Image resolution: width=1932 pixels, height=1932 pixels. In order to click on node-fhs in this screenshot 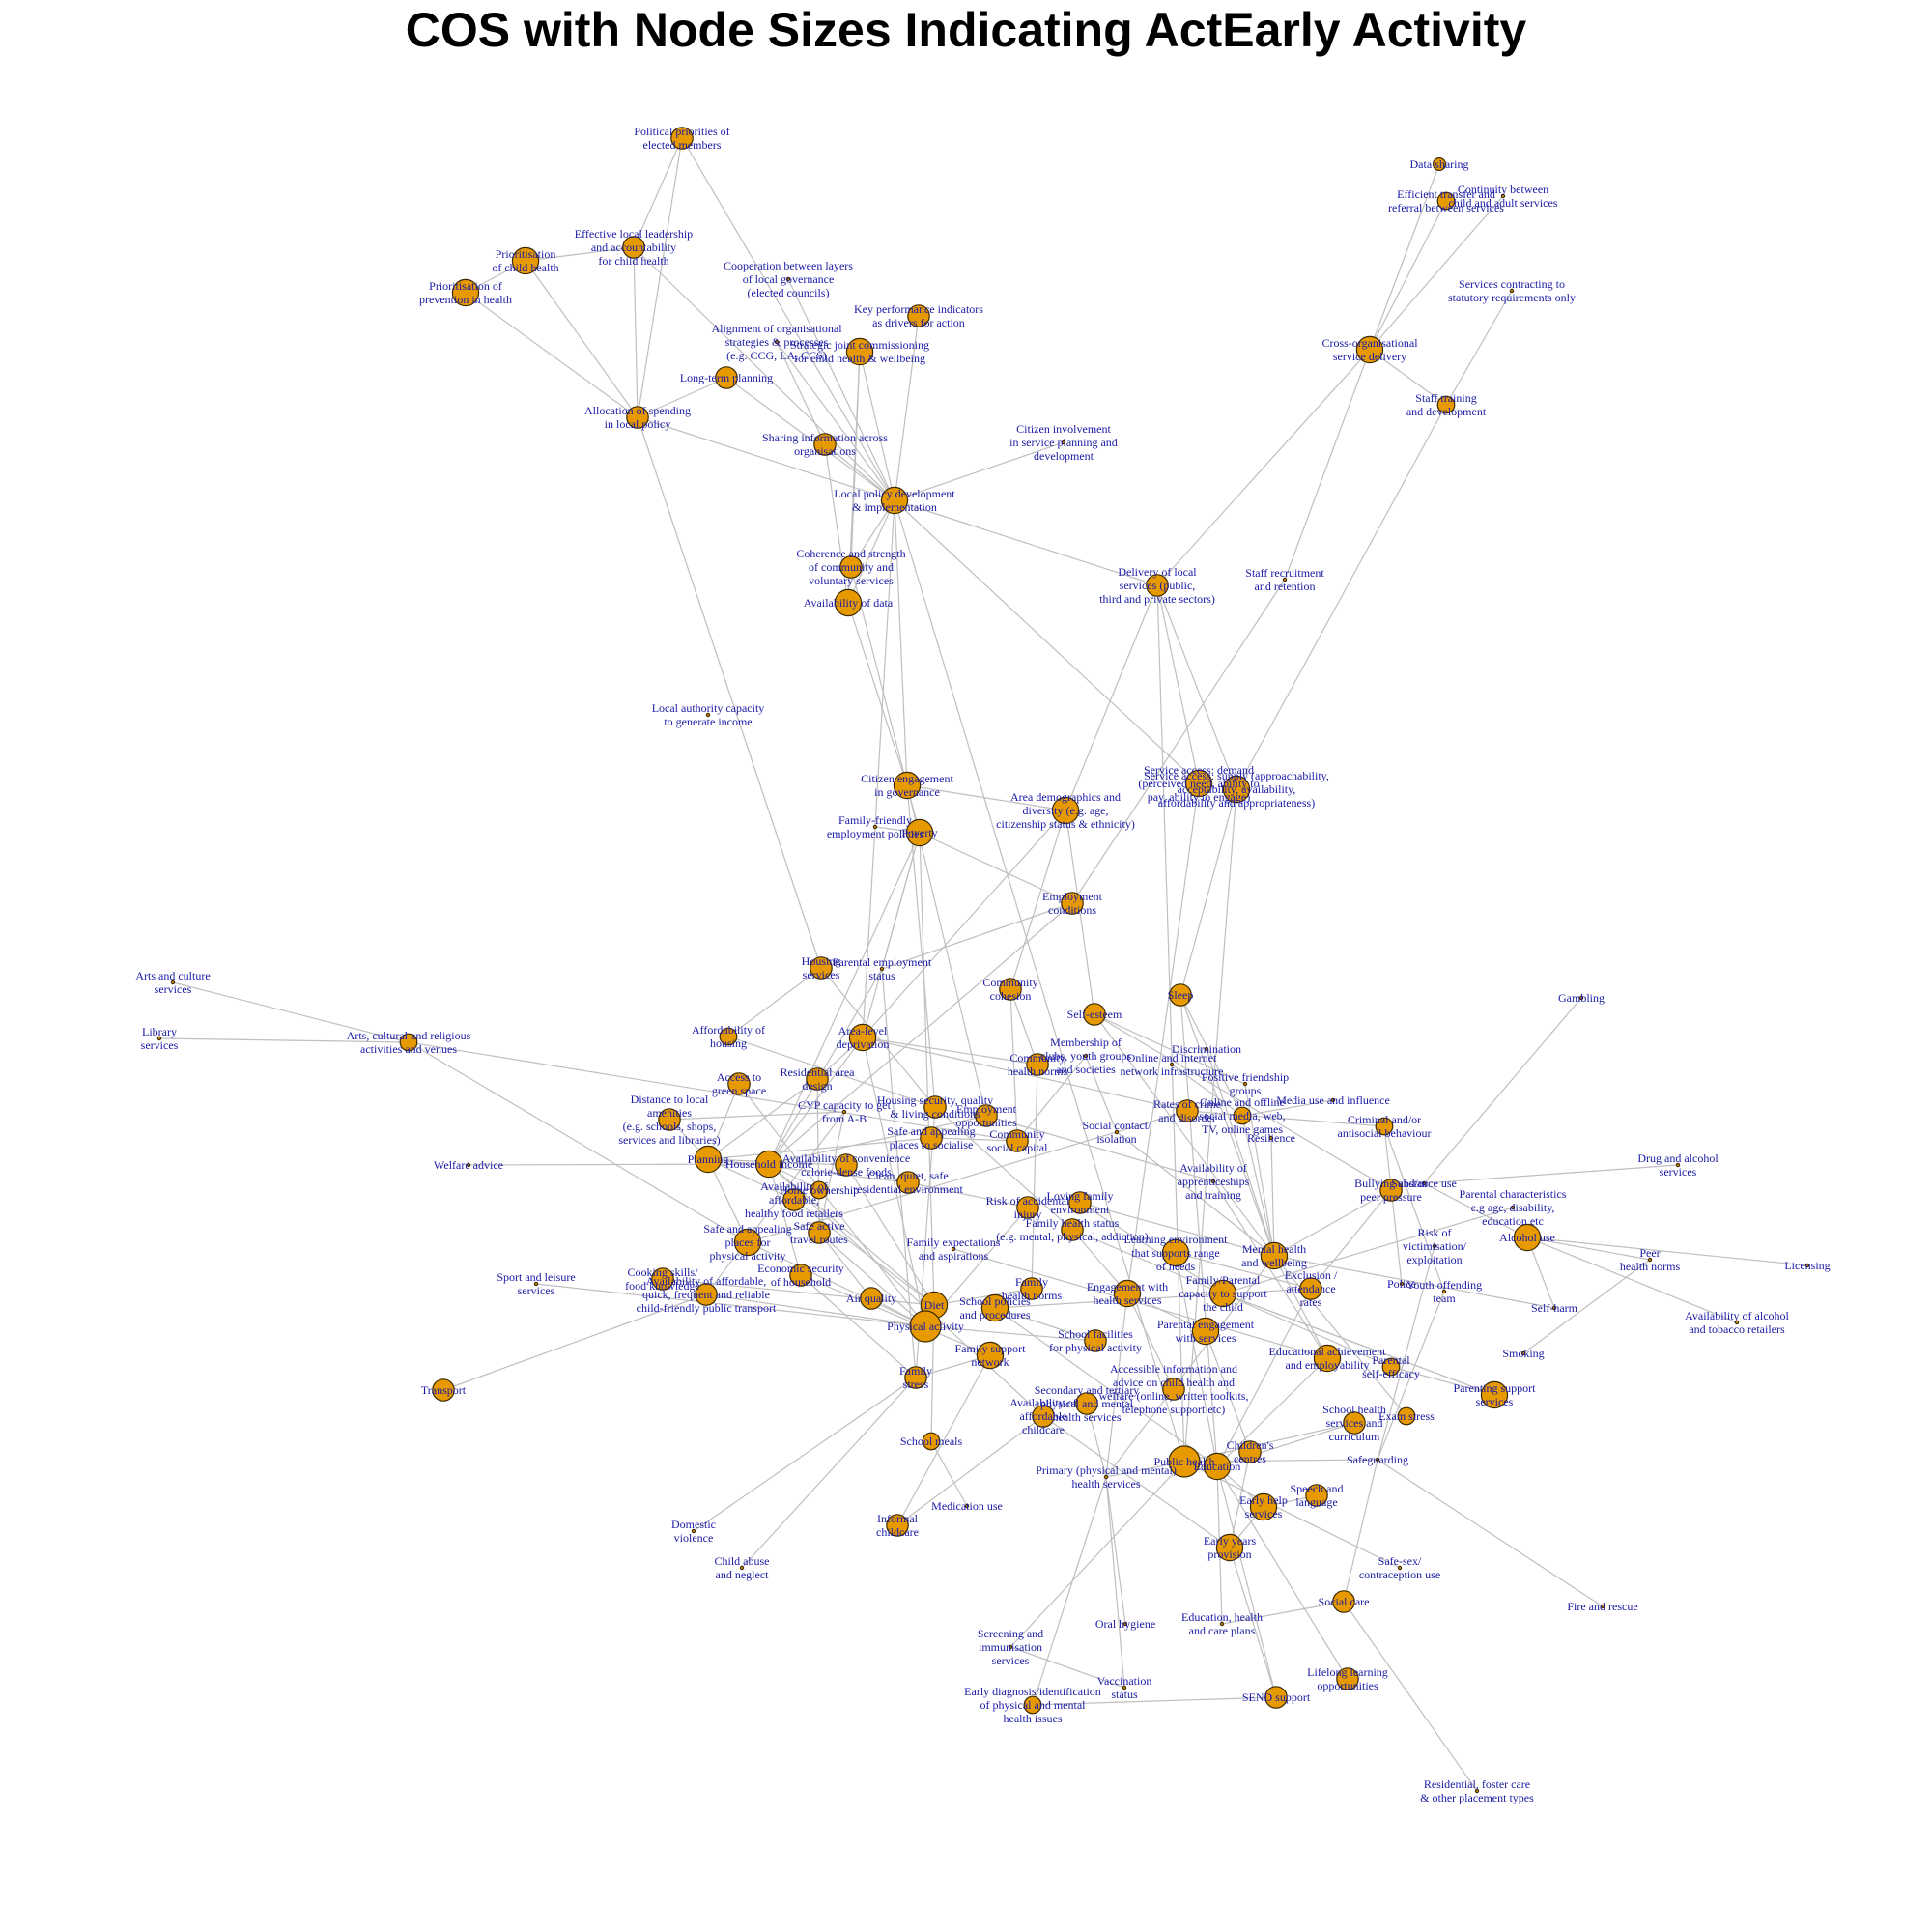, I will do `click(1072, 1229)`.